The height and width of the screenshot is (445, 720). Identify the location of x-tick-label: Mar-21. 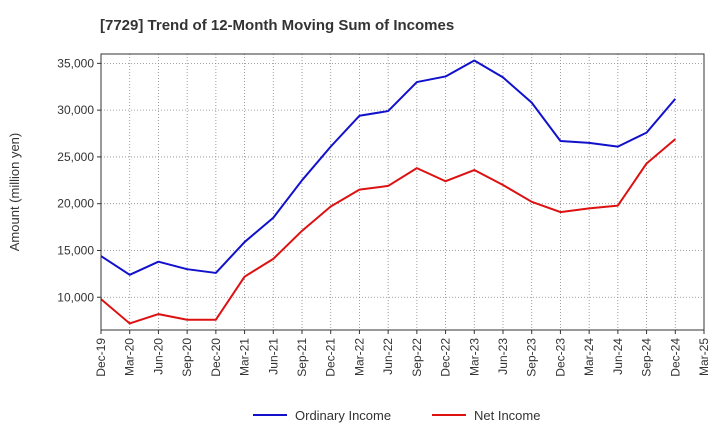
(245, 357).